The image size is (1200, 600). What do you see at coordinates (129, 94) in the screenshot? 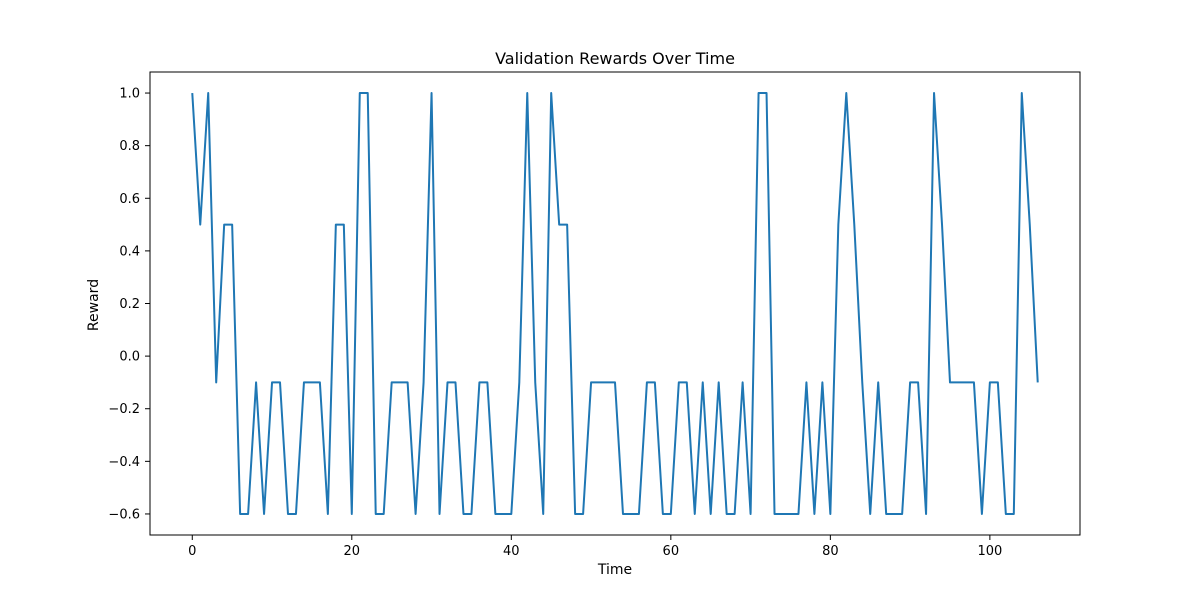
I see `y-tick-label: 1.0` at bounding box center [129, 94].